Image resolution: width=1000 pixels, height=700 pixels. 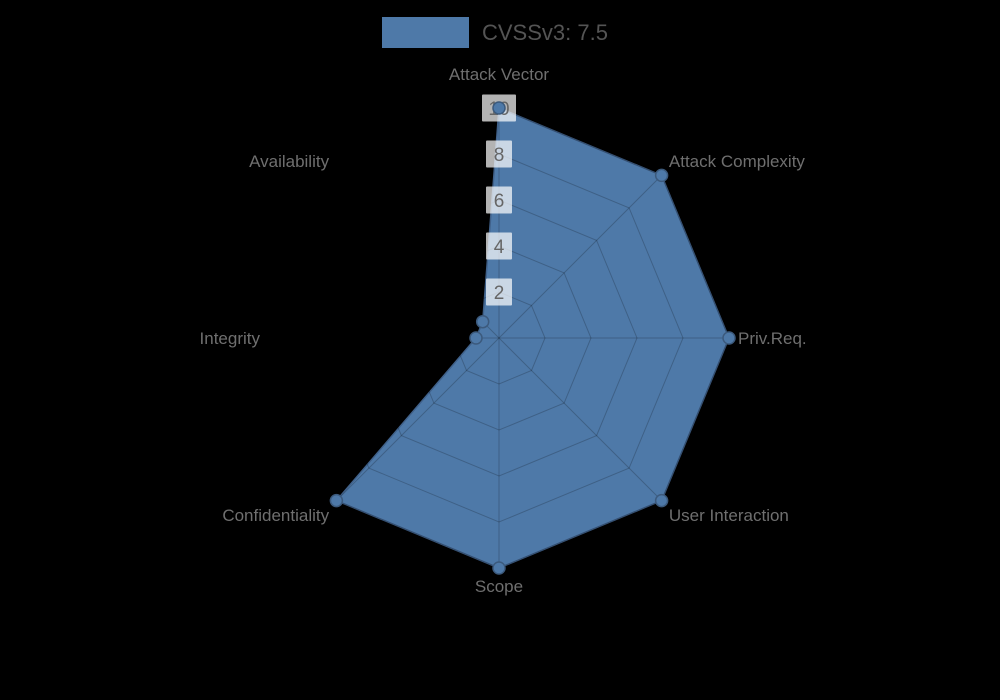 I want to click on radar-axis-line-user-interaction, so click(x=580, y=419).